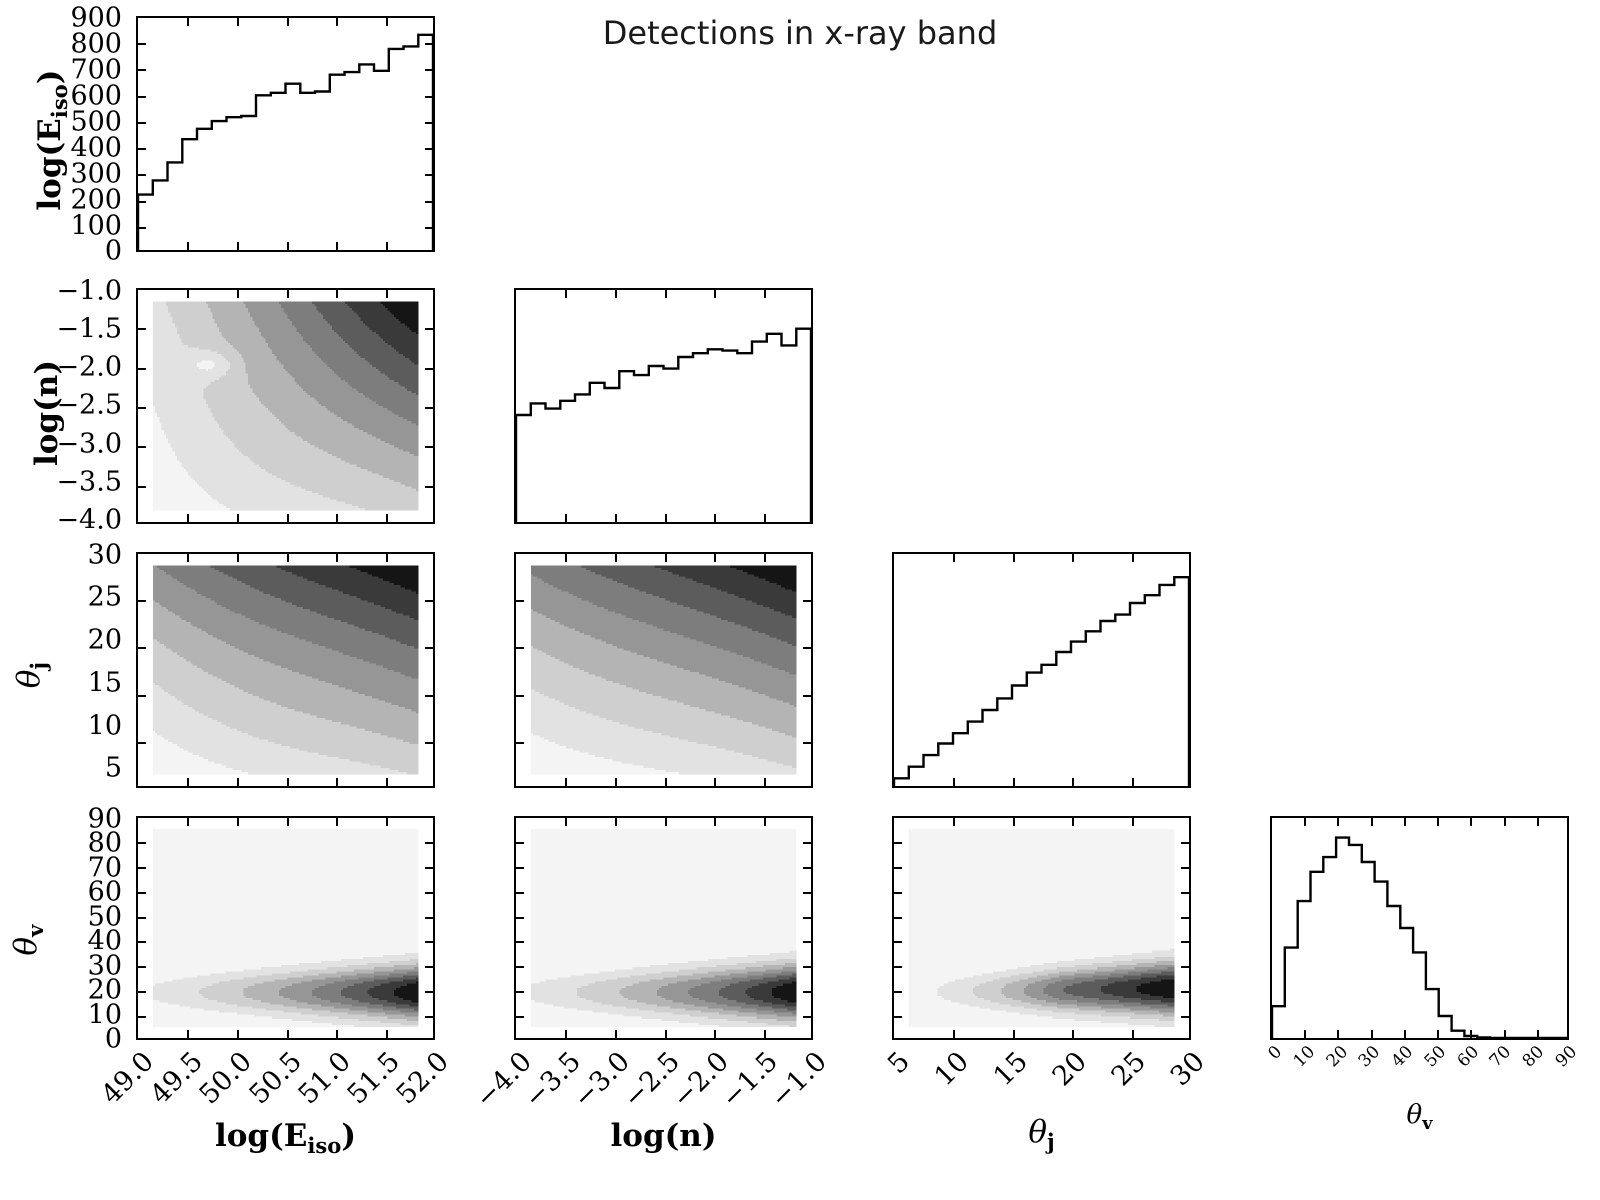  What do you see at coordinates (1041, 928) in the screenshot?
I see `panel-contour-thetav-vs-thetaj` at bounding box center [1041, 928].